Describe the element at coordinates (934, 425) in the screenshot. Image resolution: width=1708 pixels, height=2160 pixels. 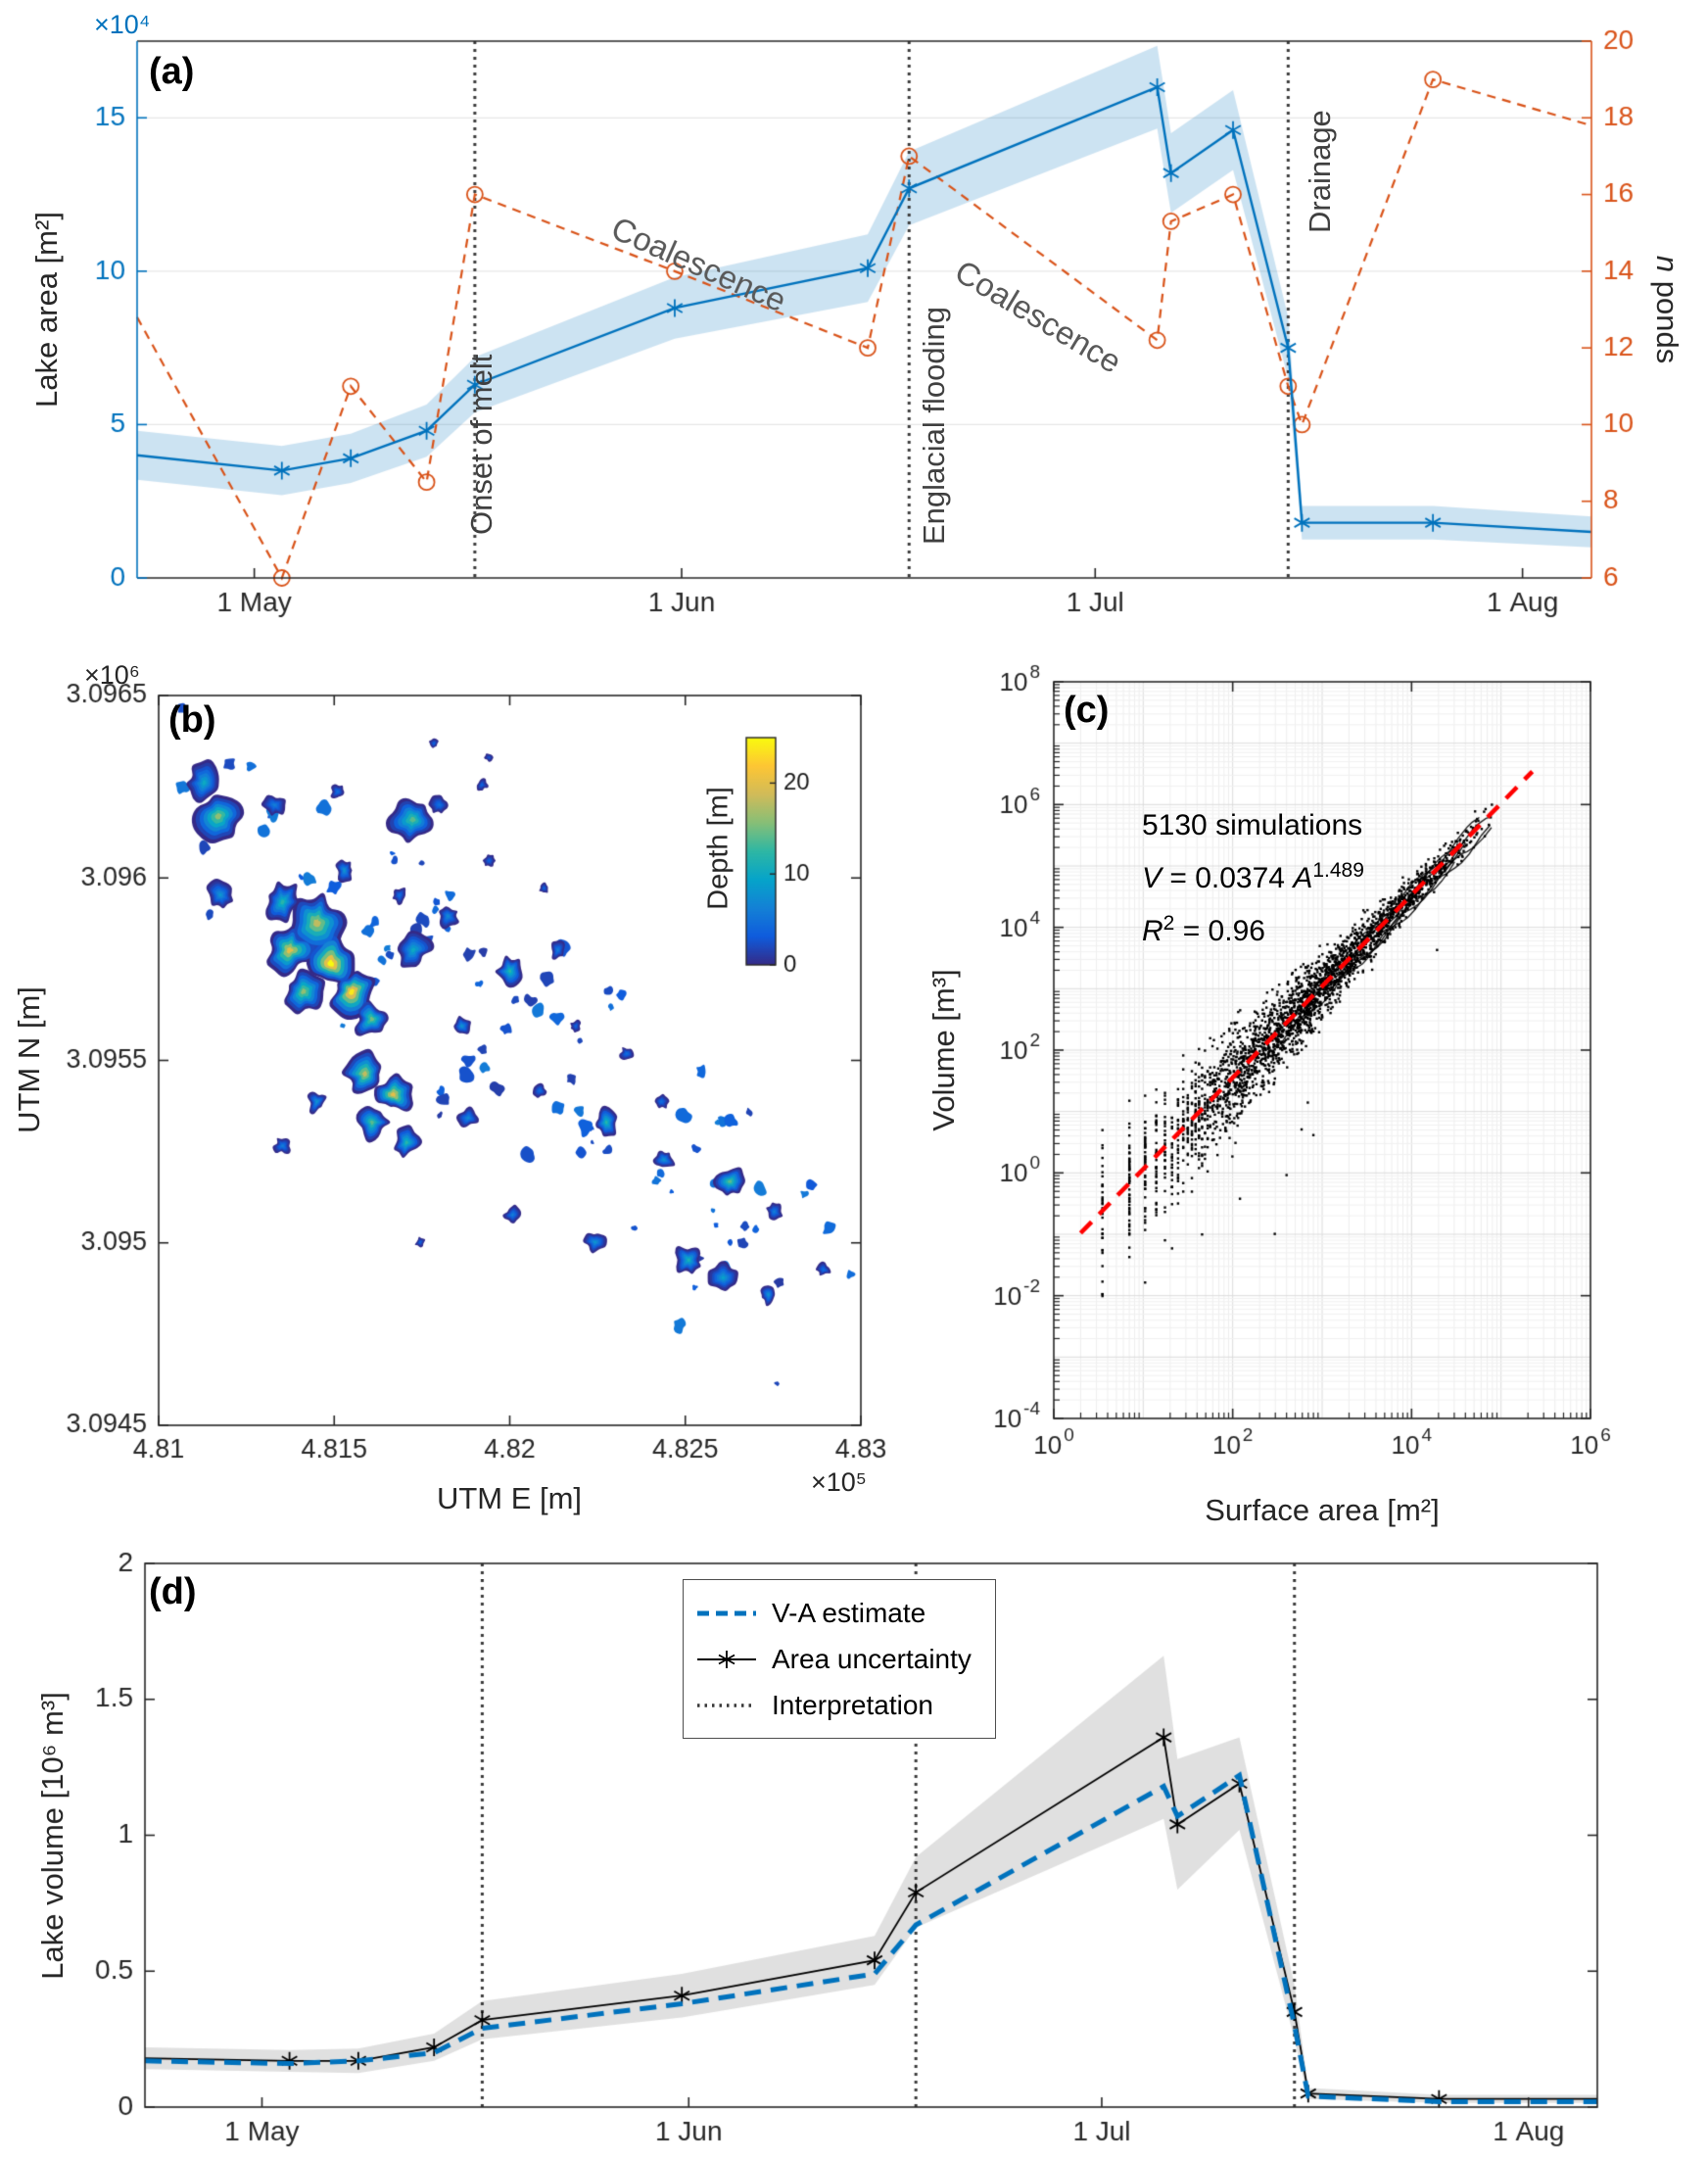
I see `annotation-englacial-flooding: Englacial flooding` at that location.